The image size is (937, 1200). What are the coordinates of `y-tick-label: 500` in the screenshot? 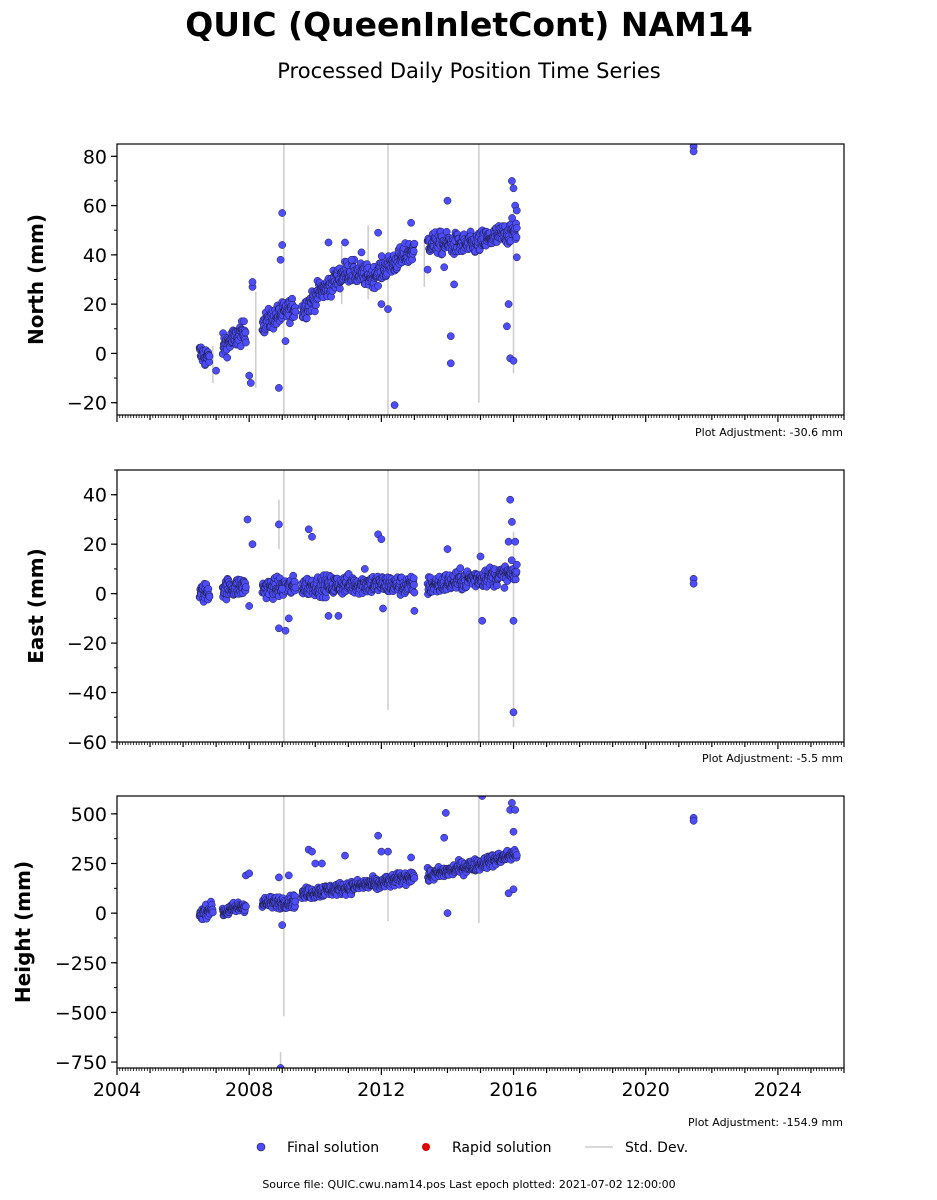 It's located at (89, 815).